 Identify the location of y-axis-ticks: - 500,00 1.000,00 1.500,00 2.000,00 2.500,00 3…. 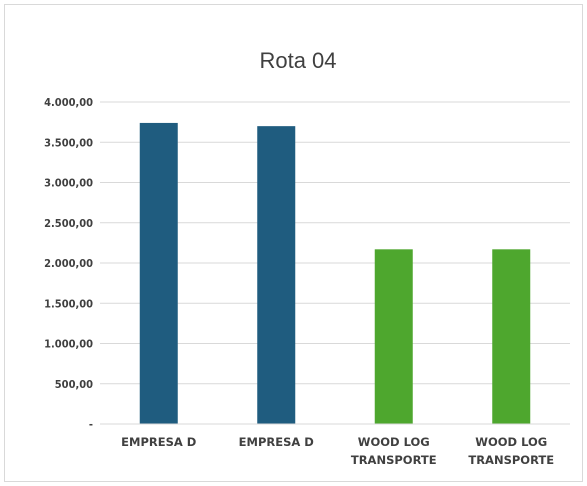
(68, 263).